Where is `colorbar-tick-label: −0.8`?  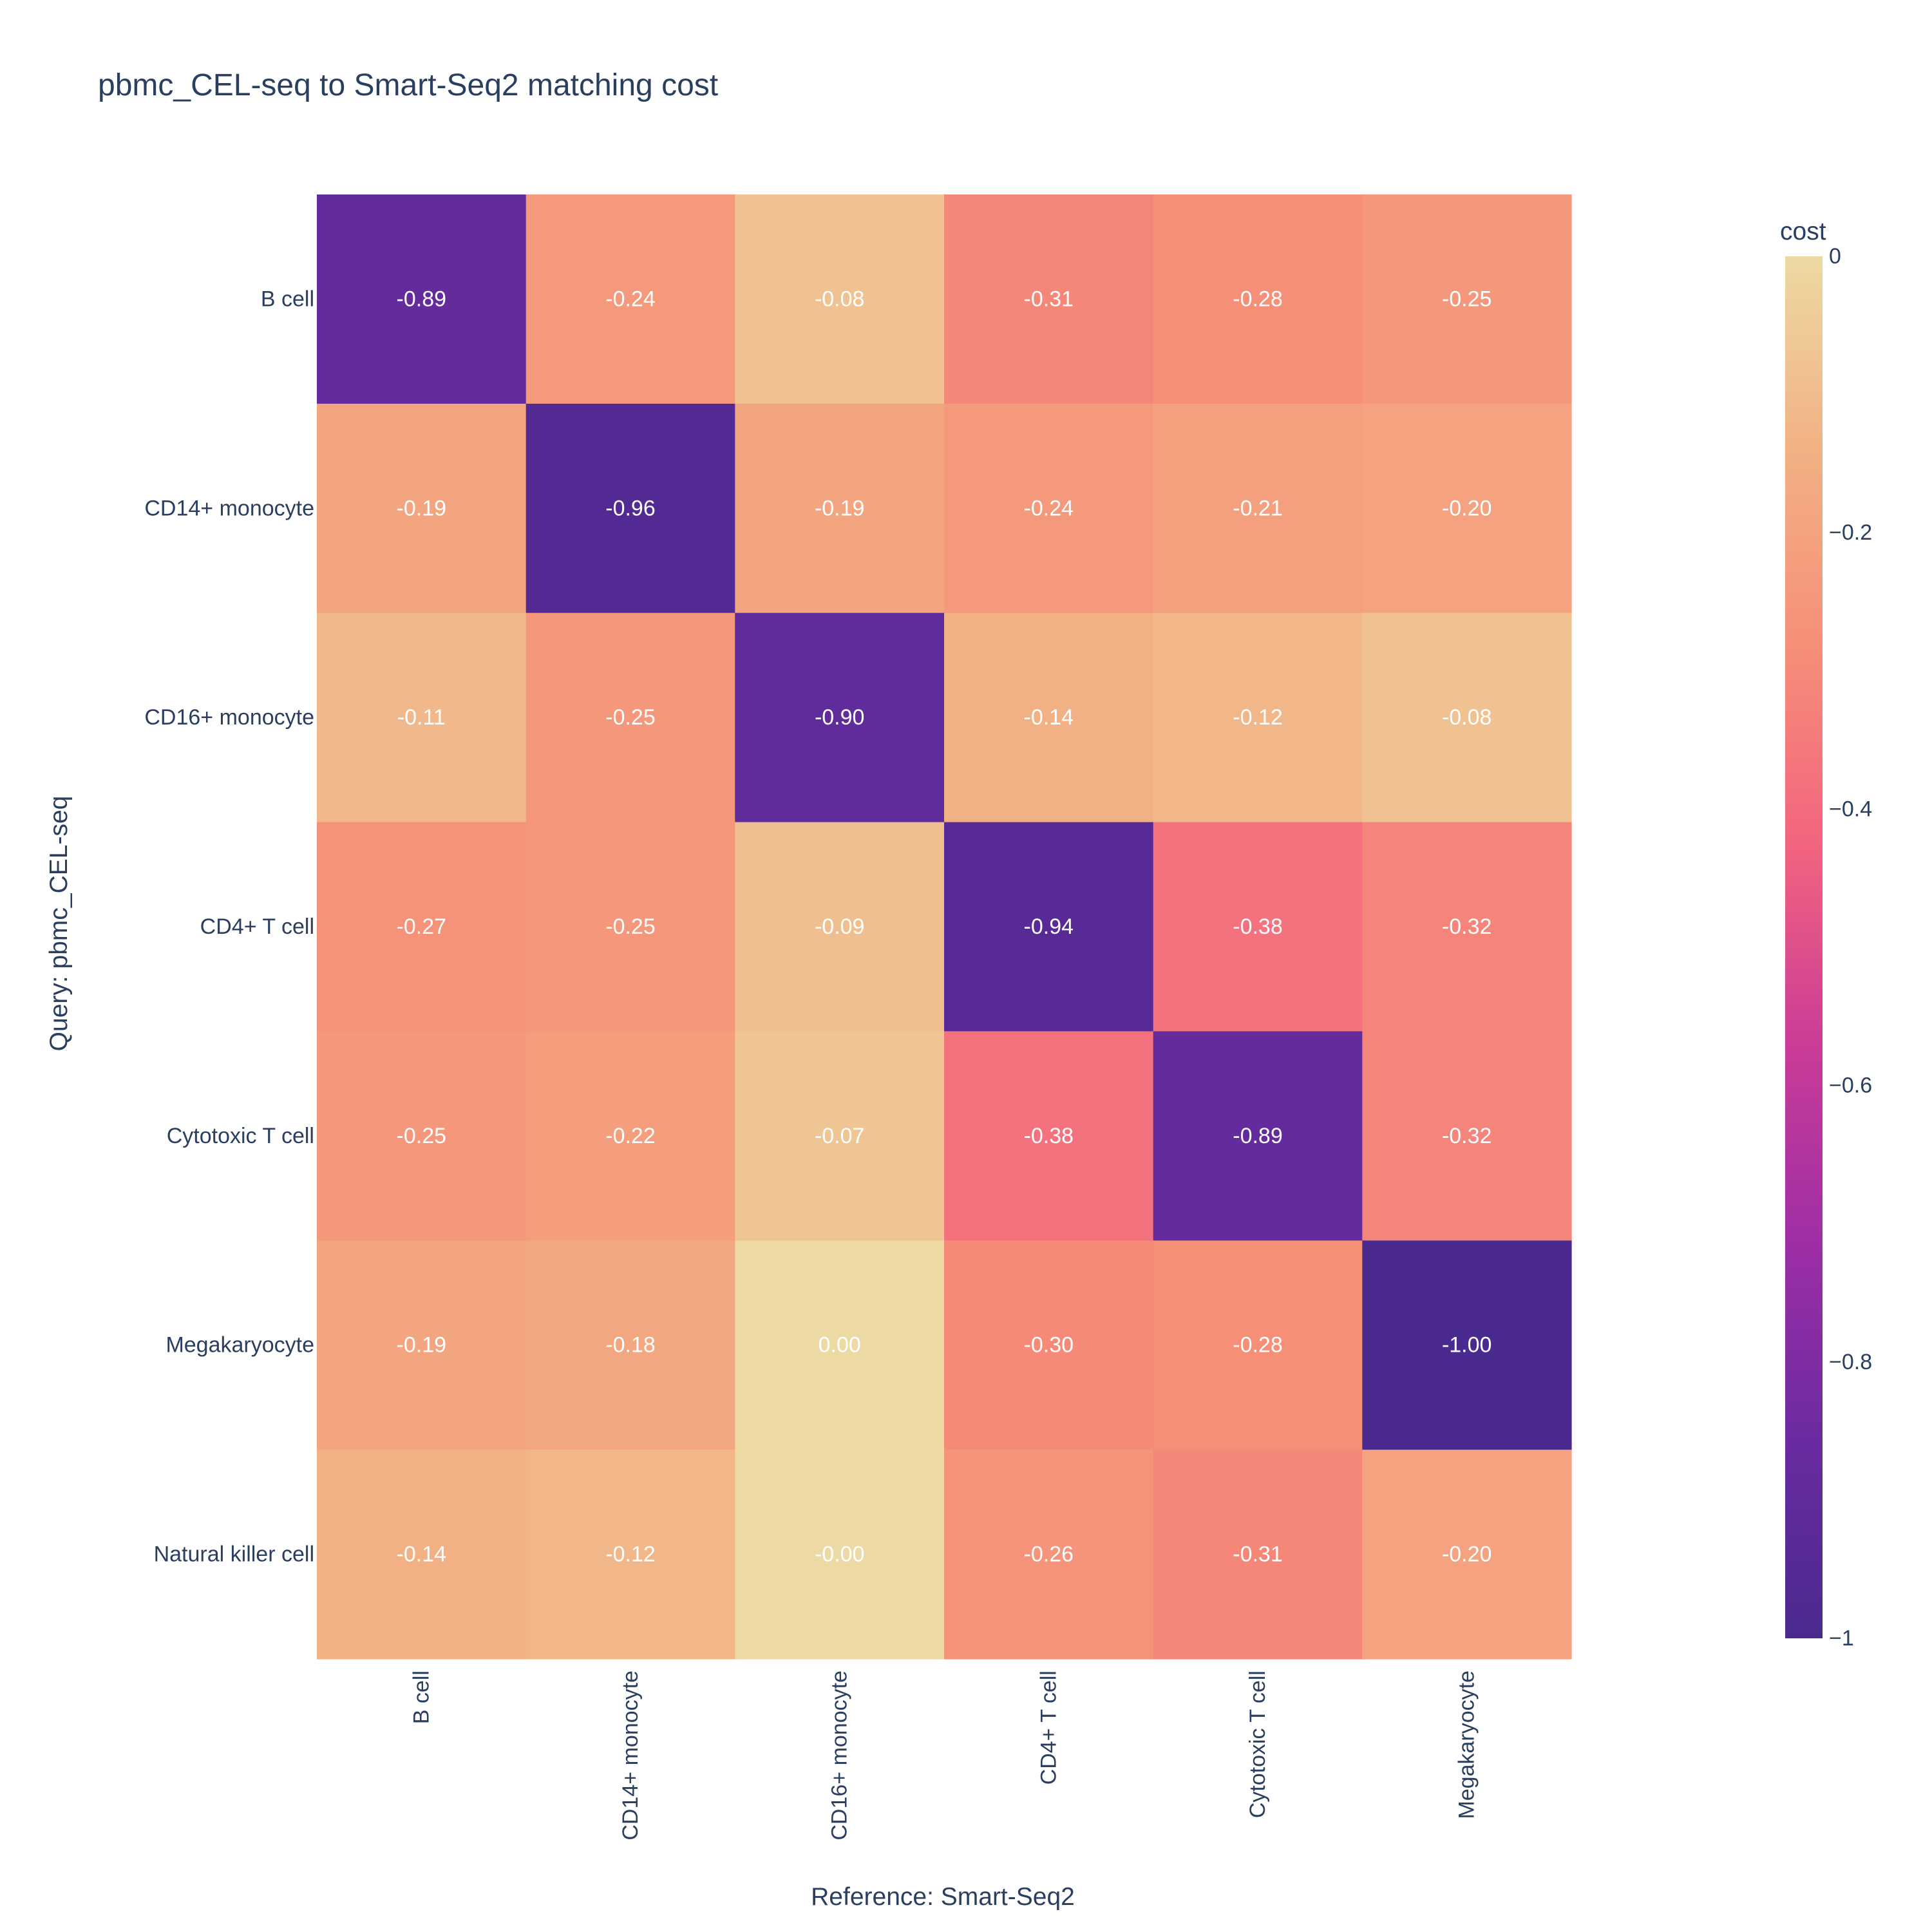
colorbar-tick-label: −0.8 is located at coordinates (1851, 1362).